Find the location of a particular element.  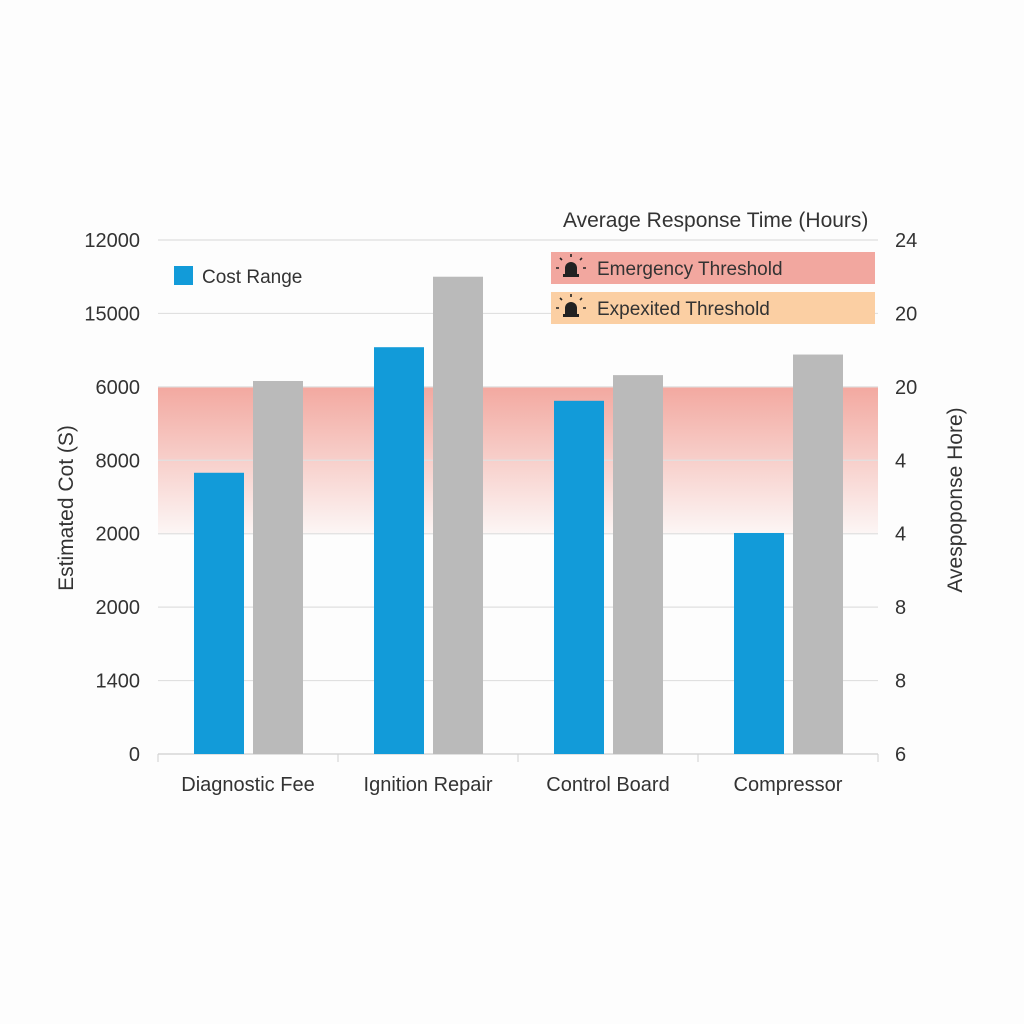

right-axis-title: Average Response Time (Hours) is located at coordinates (715, 220).